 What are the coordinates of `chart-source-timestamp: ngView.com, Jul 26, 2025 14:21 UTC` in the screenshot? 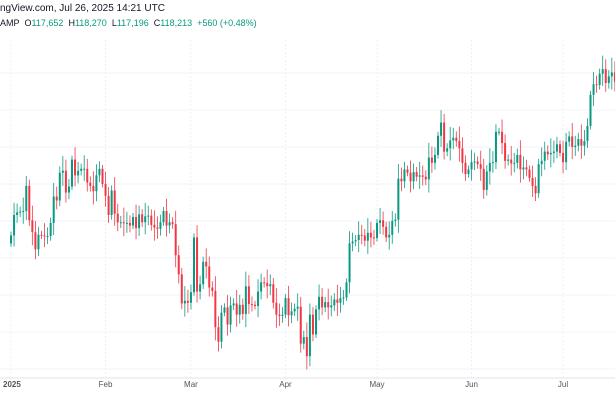 It's located at (82, 8).